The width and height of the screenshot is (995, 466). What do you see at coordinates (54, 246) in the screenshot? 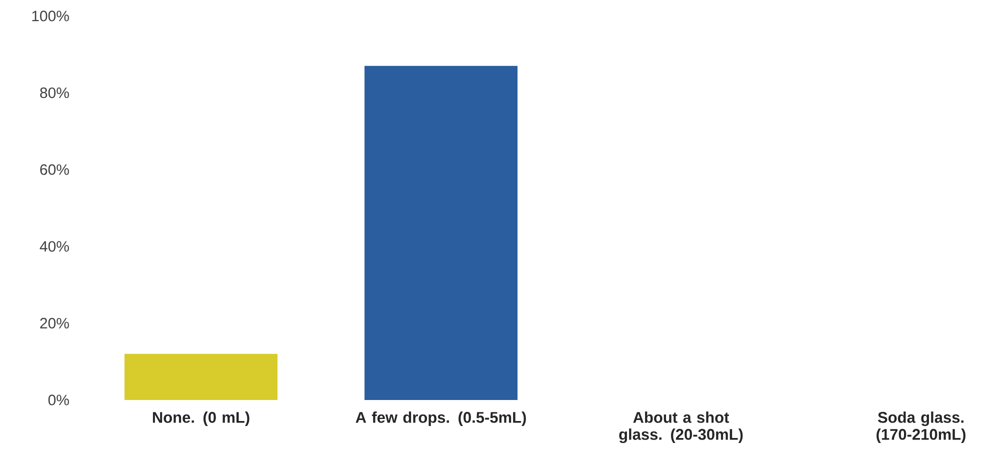
I see `y-tick-label: 40%` at bounding box center [54, 246].